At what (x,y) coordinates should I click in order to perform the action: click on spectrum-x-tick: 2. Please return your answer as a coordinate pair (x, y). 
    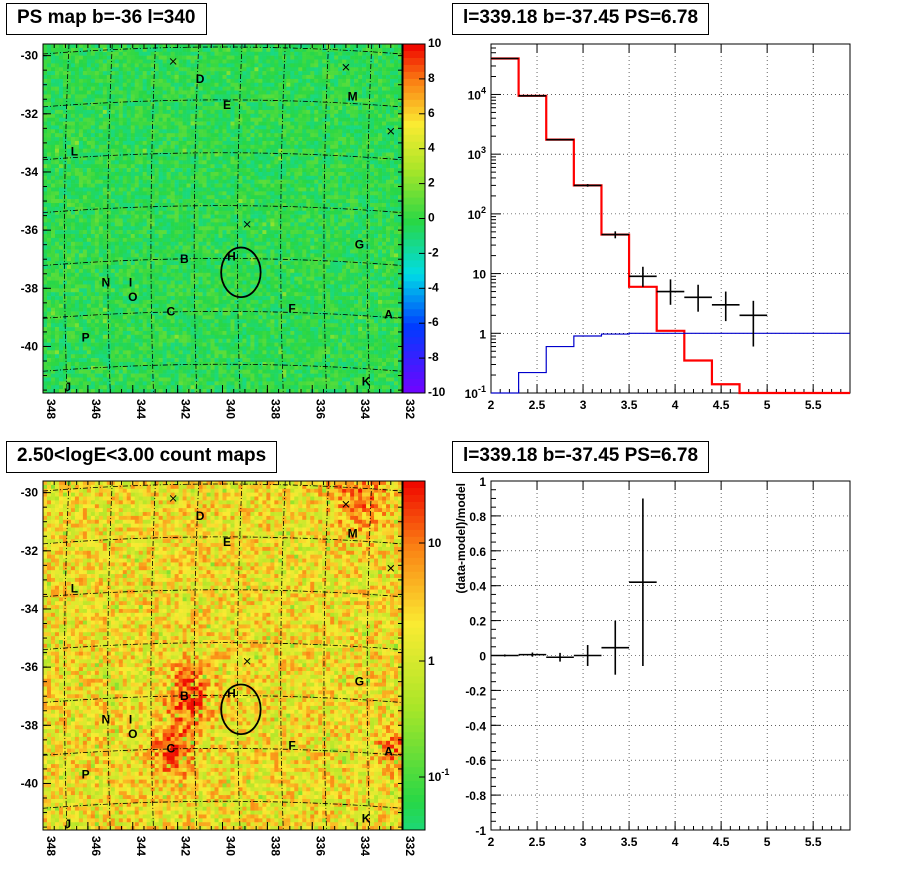
    Looking at the image, I should click on (491, 405).